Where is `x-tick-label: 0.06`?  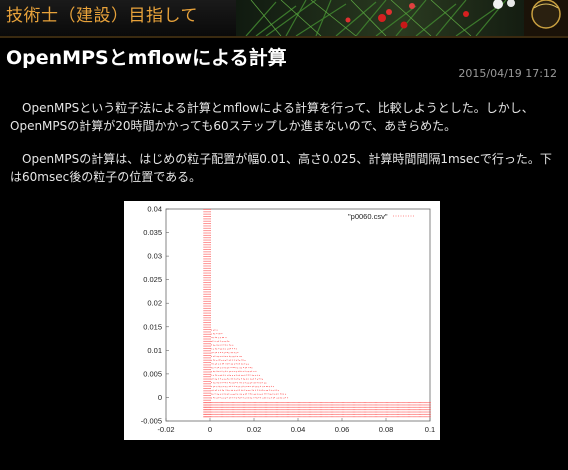 x-tick-label: 0.06 is located at coordinates (342, 429).